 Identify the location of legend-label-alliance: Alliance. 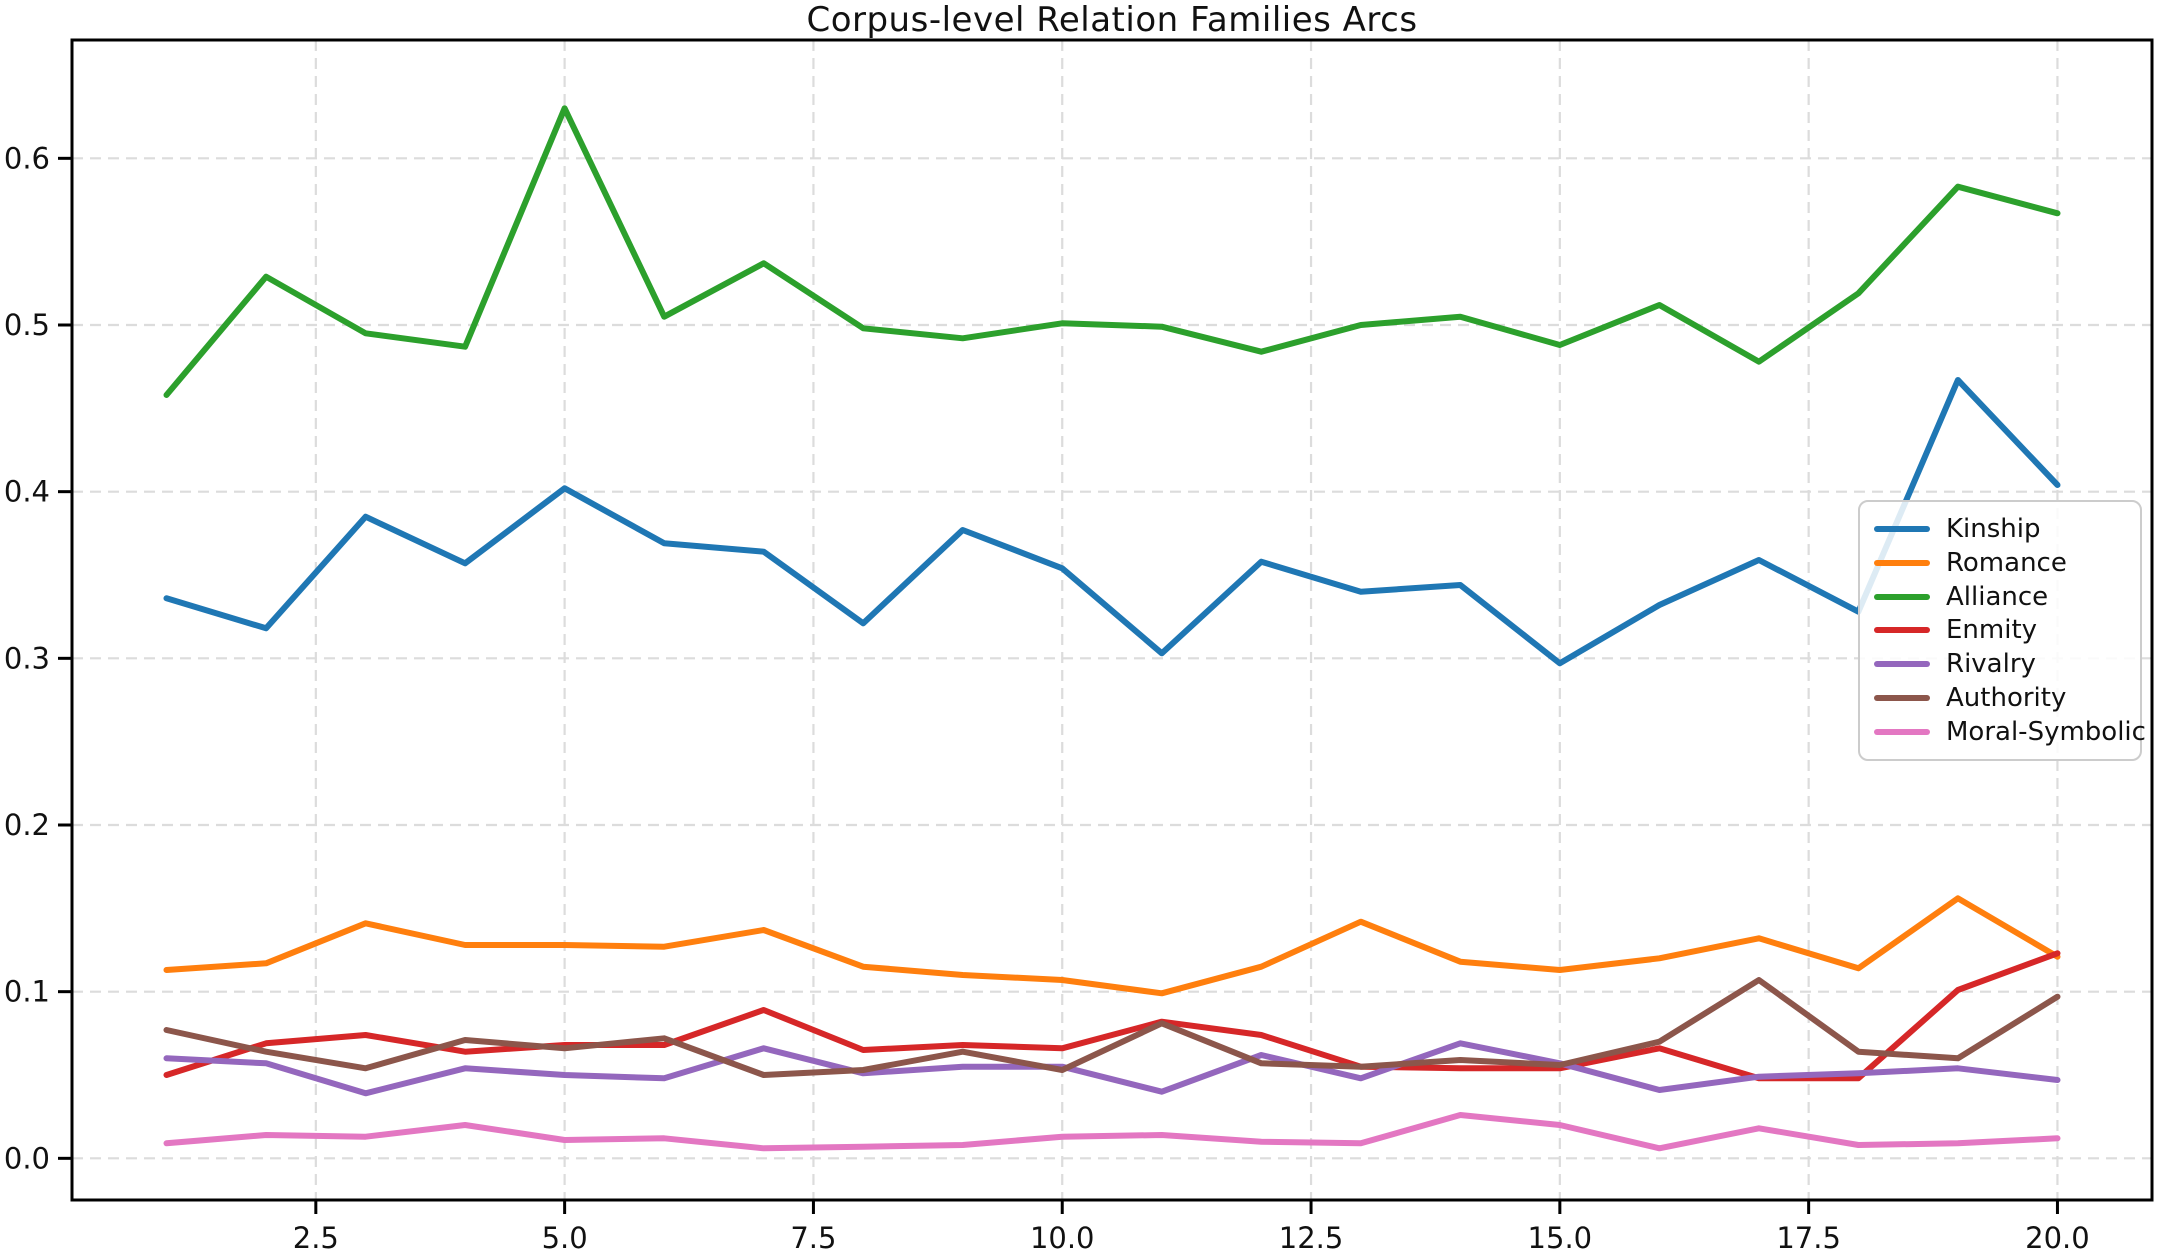
(1997, 596).